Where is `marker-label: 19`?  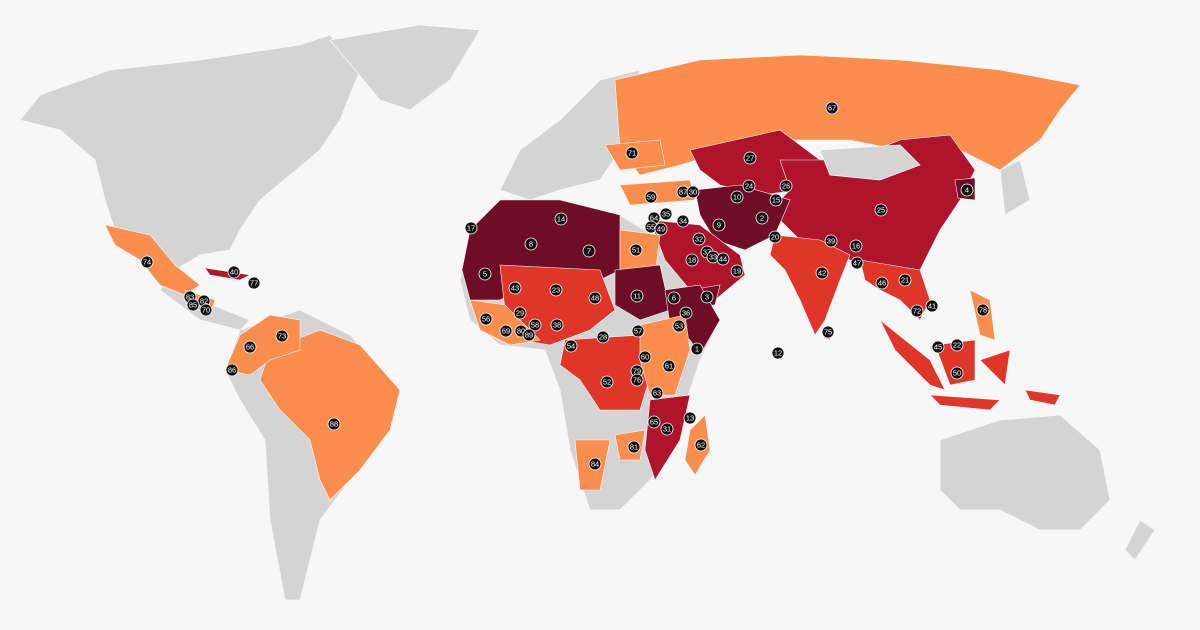
marker-label: 19 is located at coordinates (737, 271).